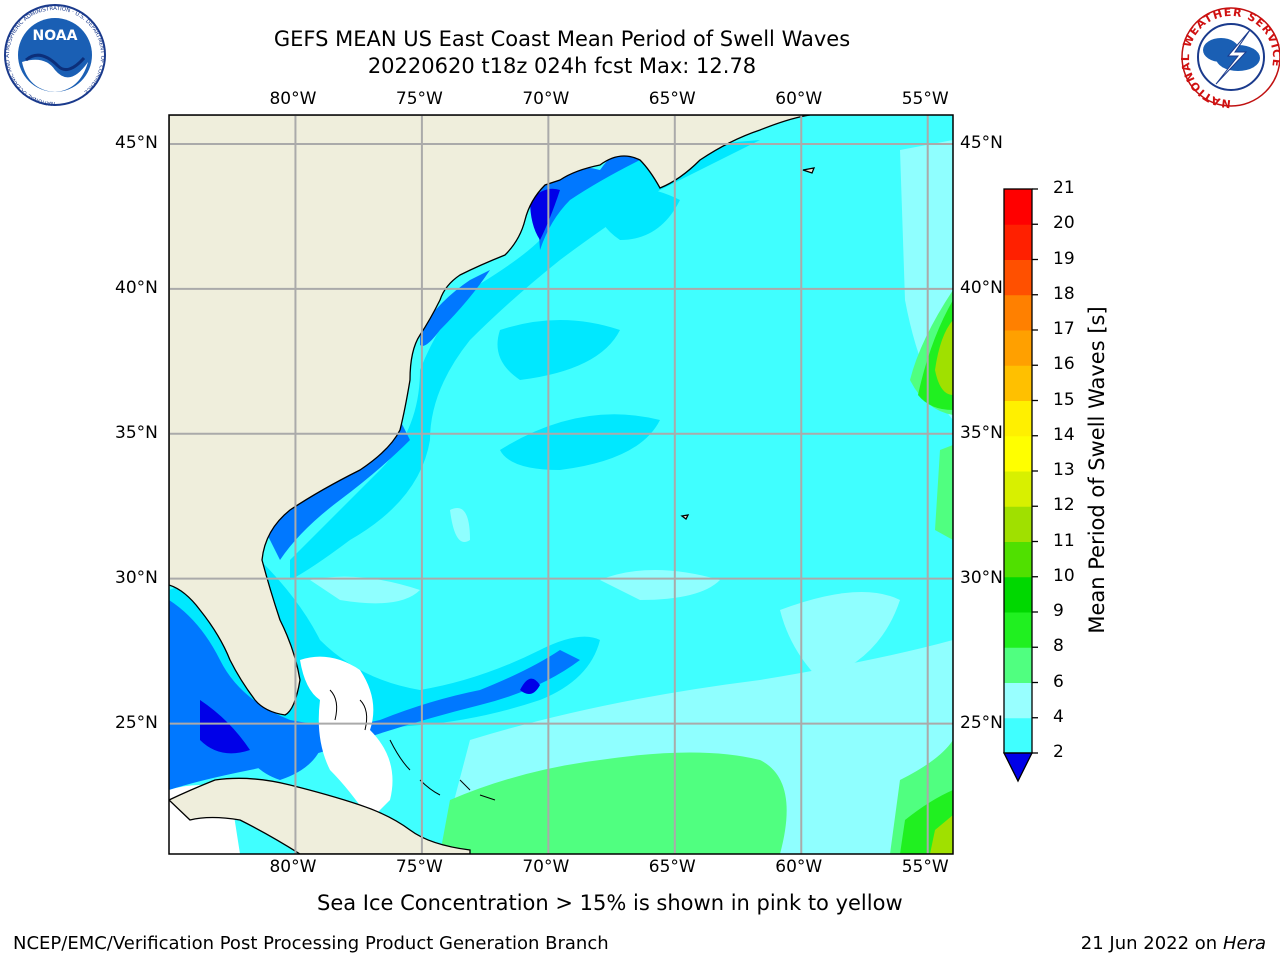  I want to click on lat-label-left: 25°N, so click(136, 722).